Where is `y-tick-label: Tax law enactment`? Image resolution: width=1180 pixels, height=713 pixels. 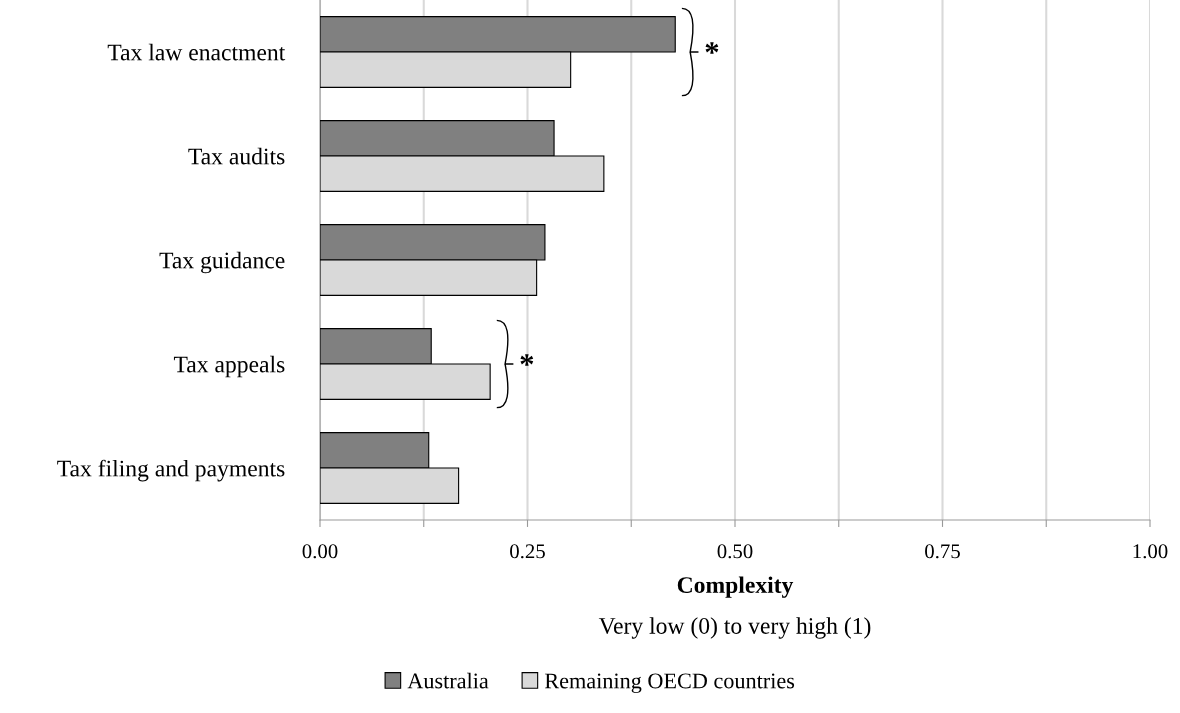 y-tick-label: Tax law enactment is located at coordinates (196, 52).